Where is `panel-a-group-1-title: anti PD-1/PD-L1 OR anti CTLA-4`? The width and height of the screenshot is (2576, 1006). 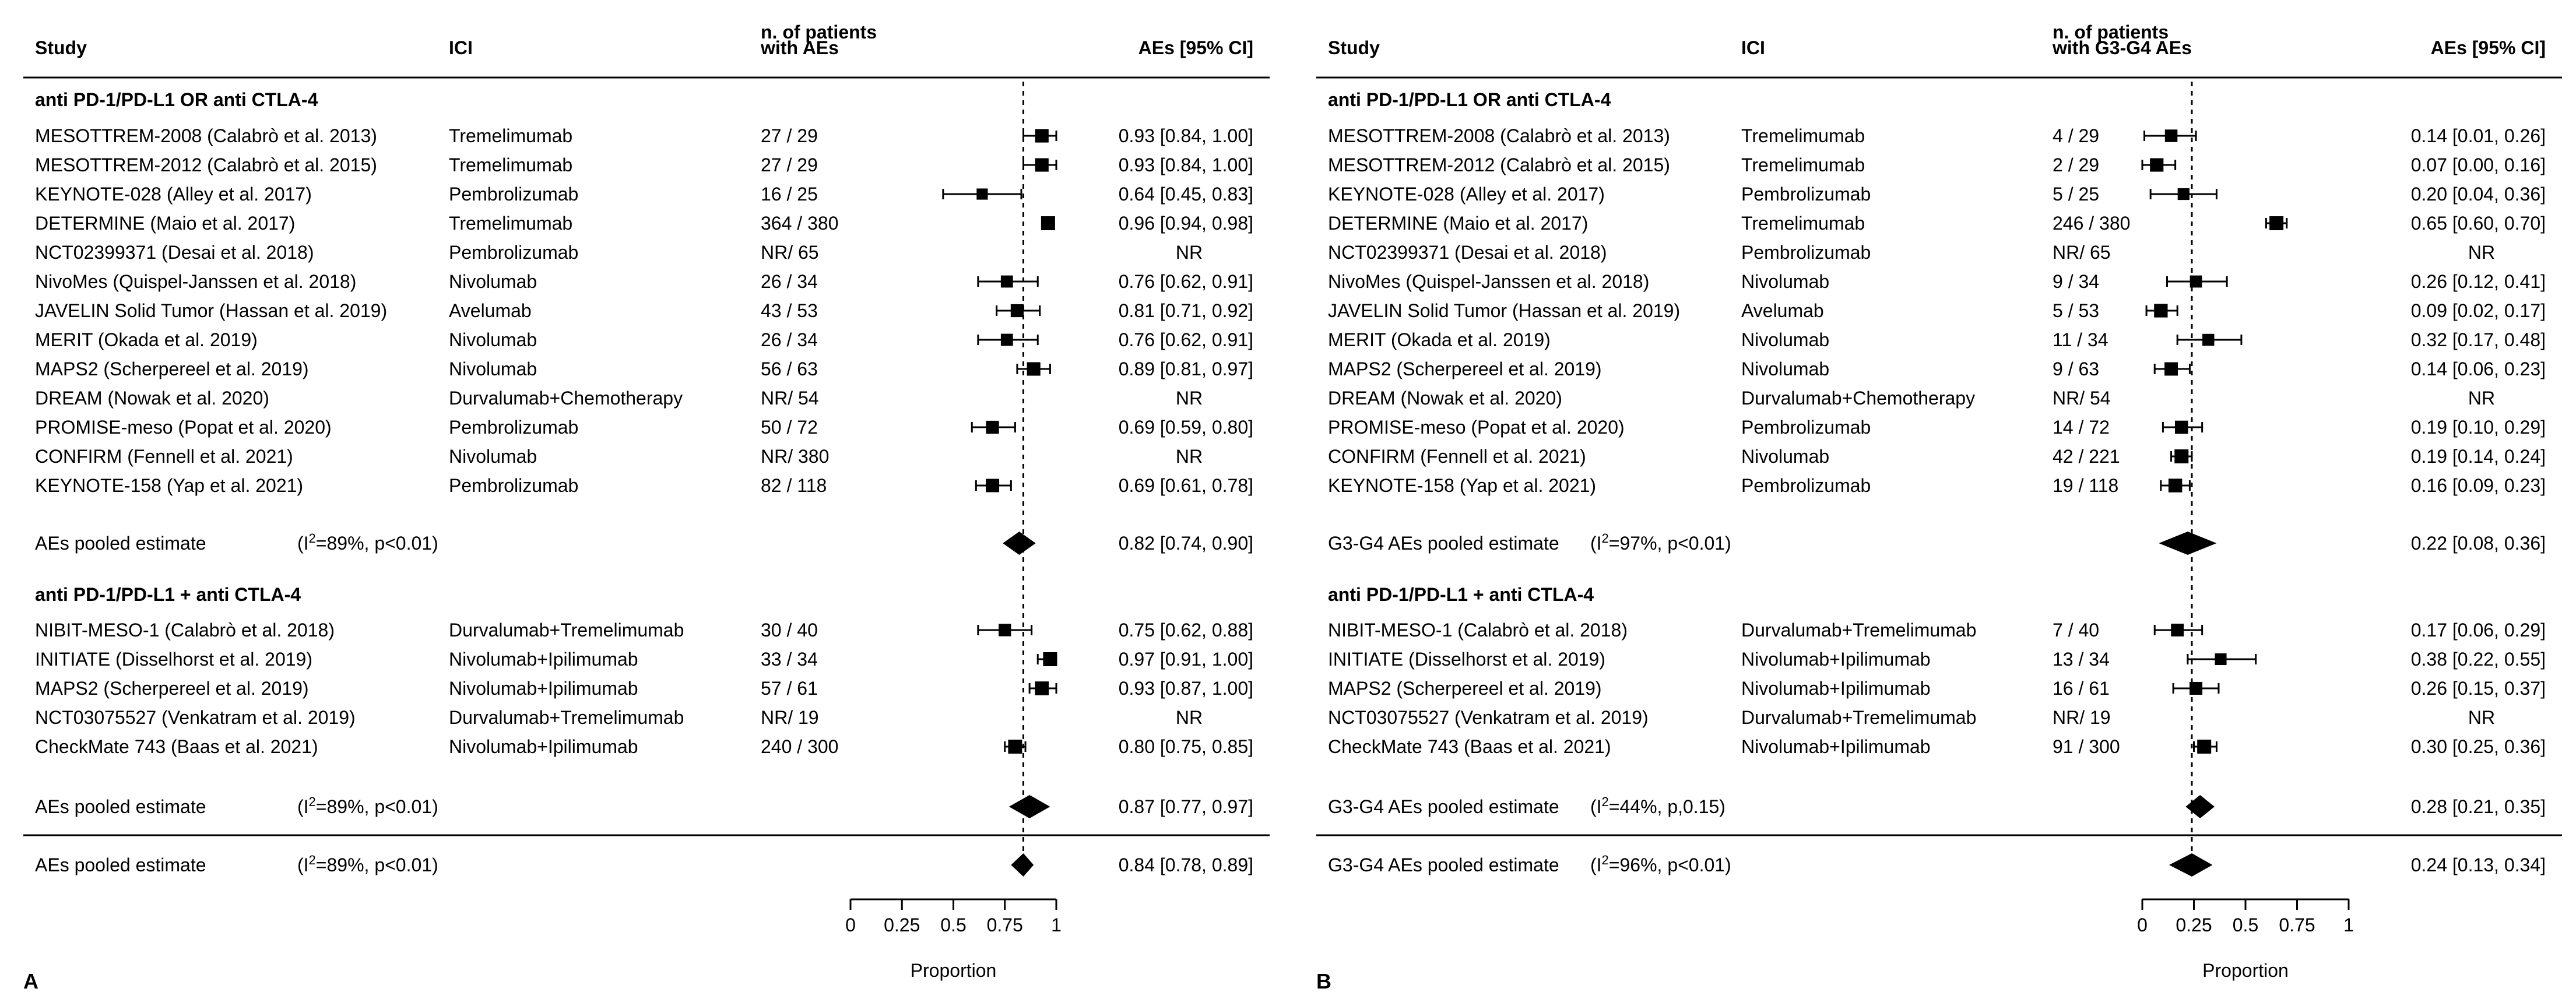 panel-a-group-1-title: anti PD-1/PD-L1 OR anti CTLA-4 is located at coordinates (176, 99).